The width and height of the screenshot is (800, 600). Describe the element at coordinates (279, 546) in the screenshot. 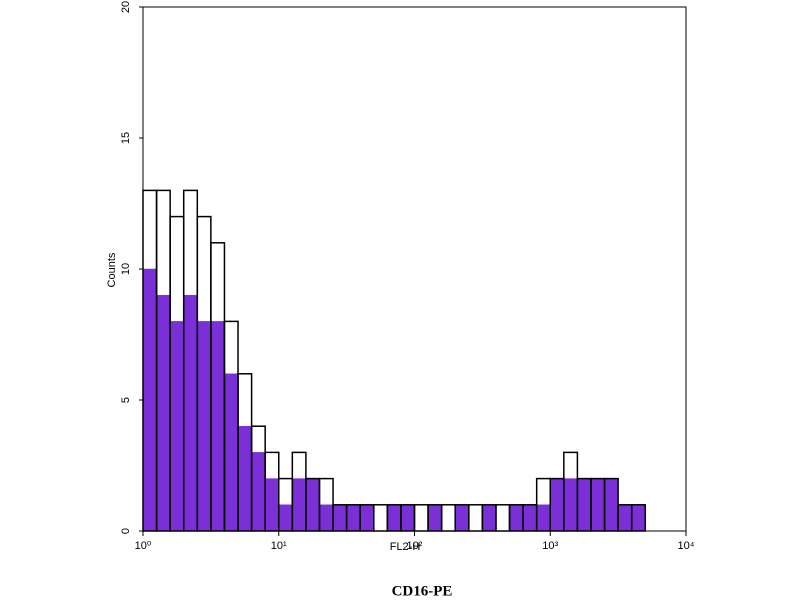

I see `x-tick-label: 10¹` at that location.